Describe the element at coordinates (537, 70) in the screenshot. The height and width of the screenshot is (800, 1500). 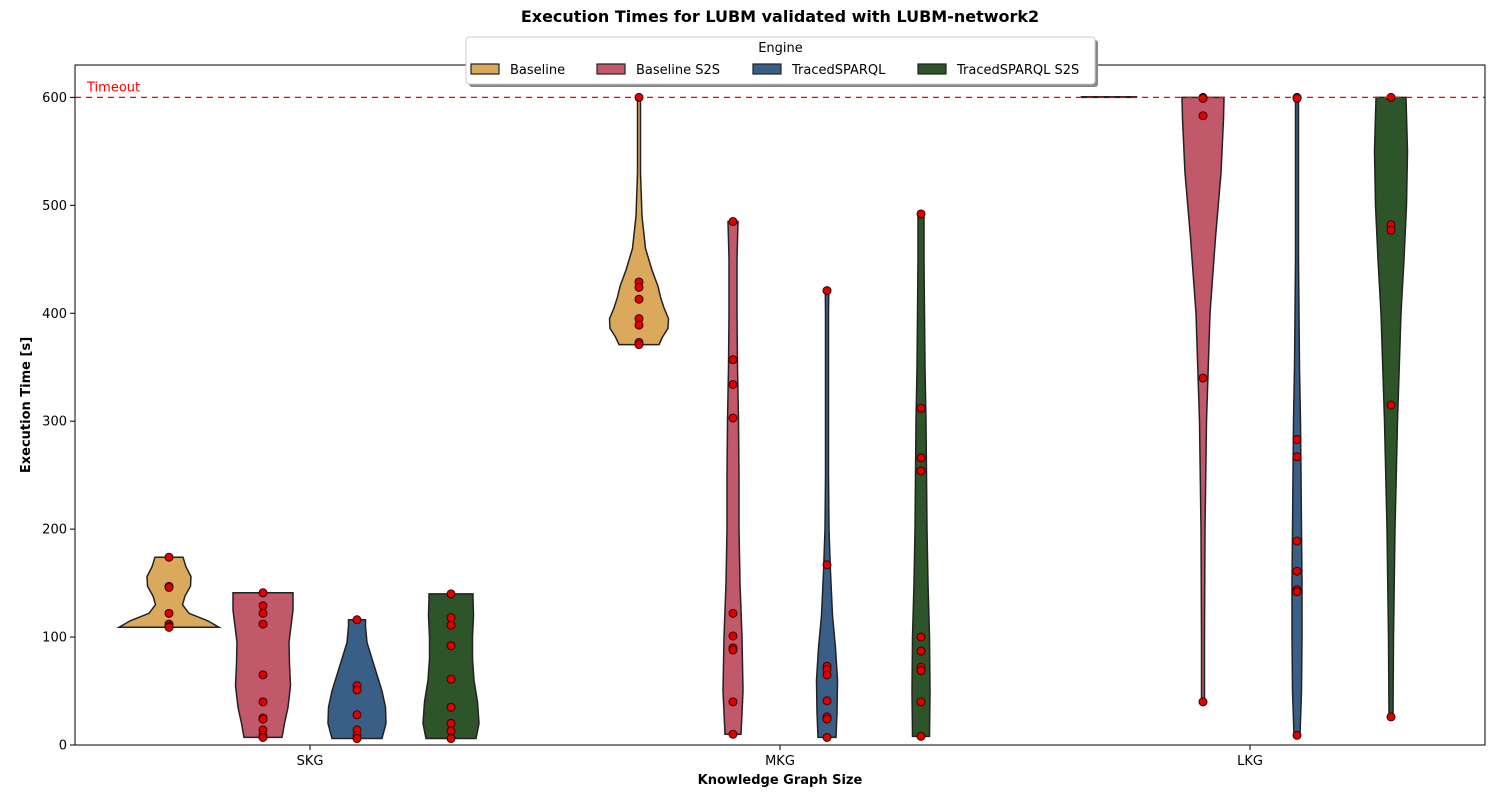
I see `legend-entry-label: Baseline` at that location.